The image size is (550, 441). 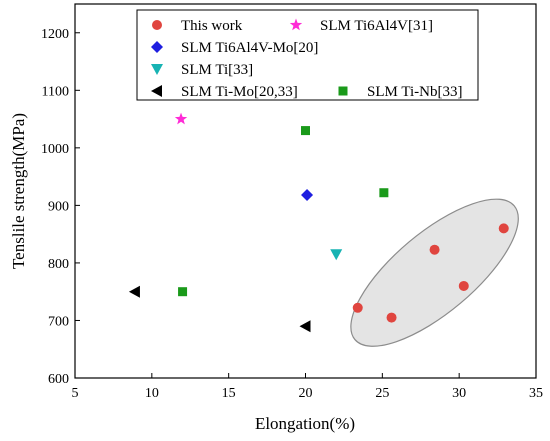 What do you see at coordinates (536, 393) in the screenshot?
I see `x-tick-label: 35` at bounding box center [536, 393].